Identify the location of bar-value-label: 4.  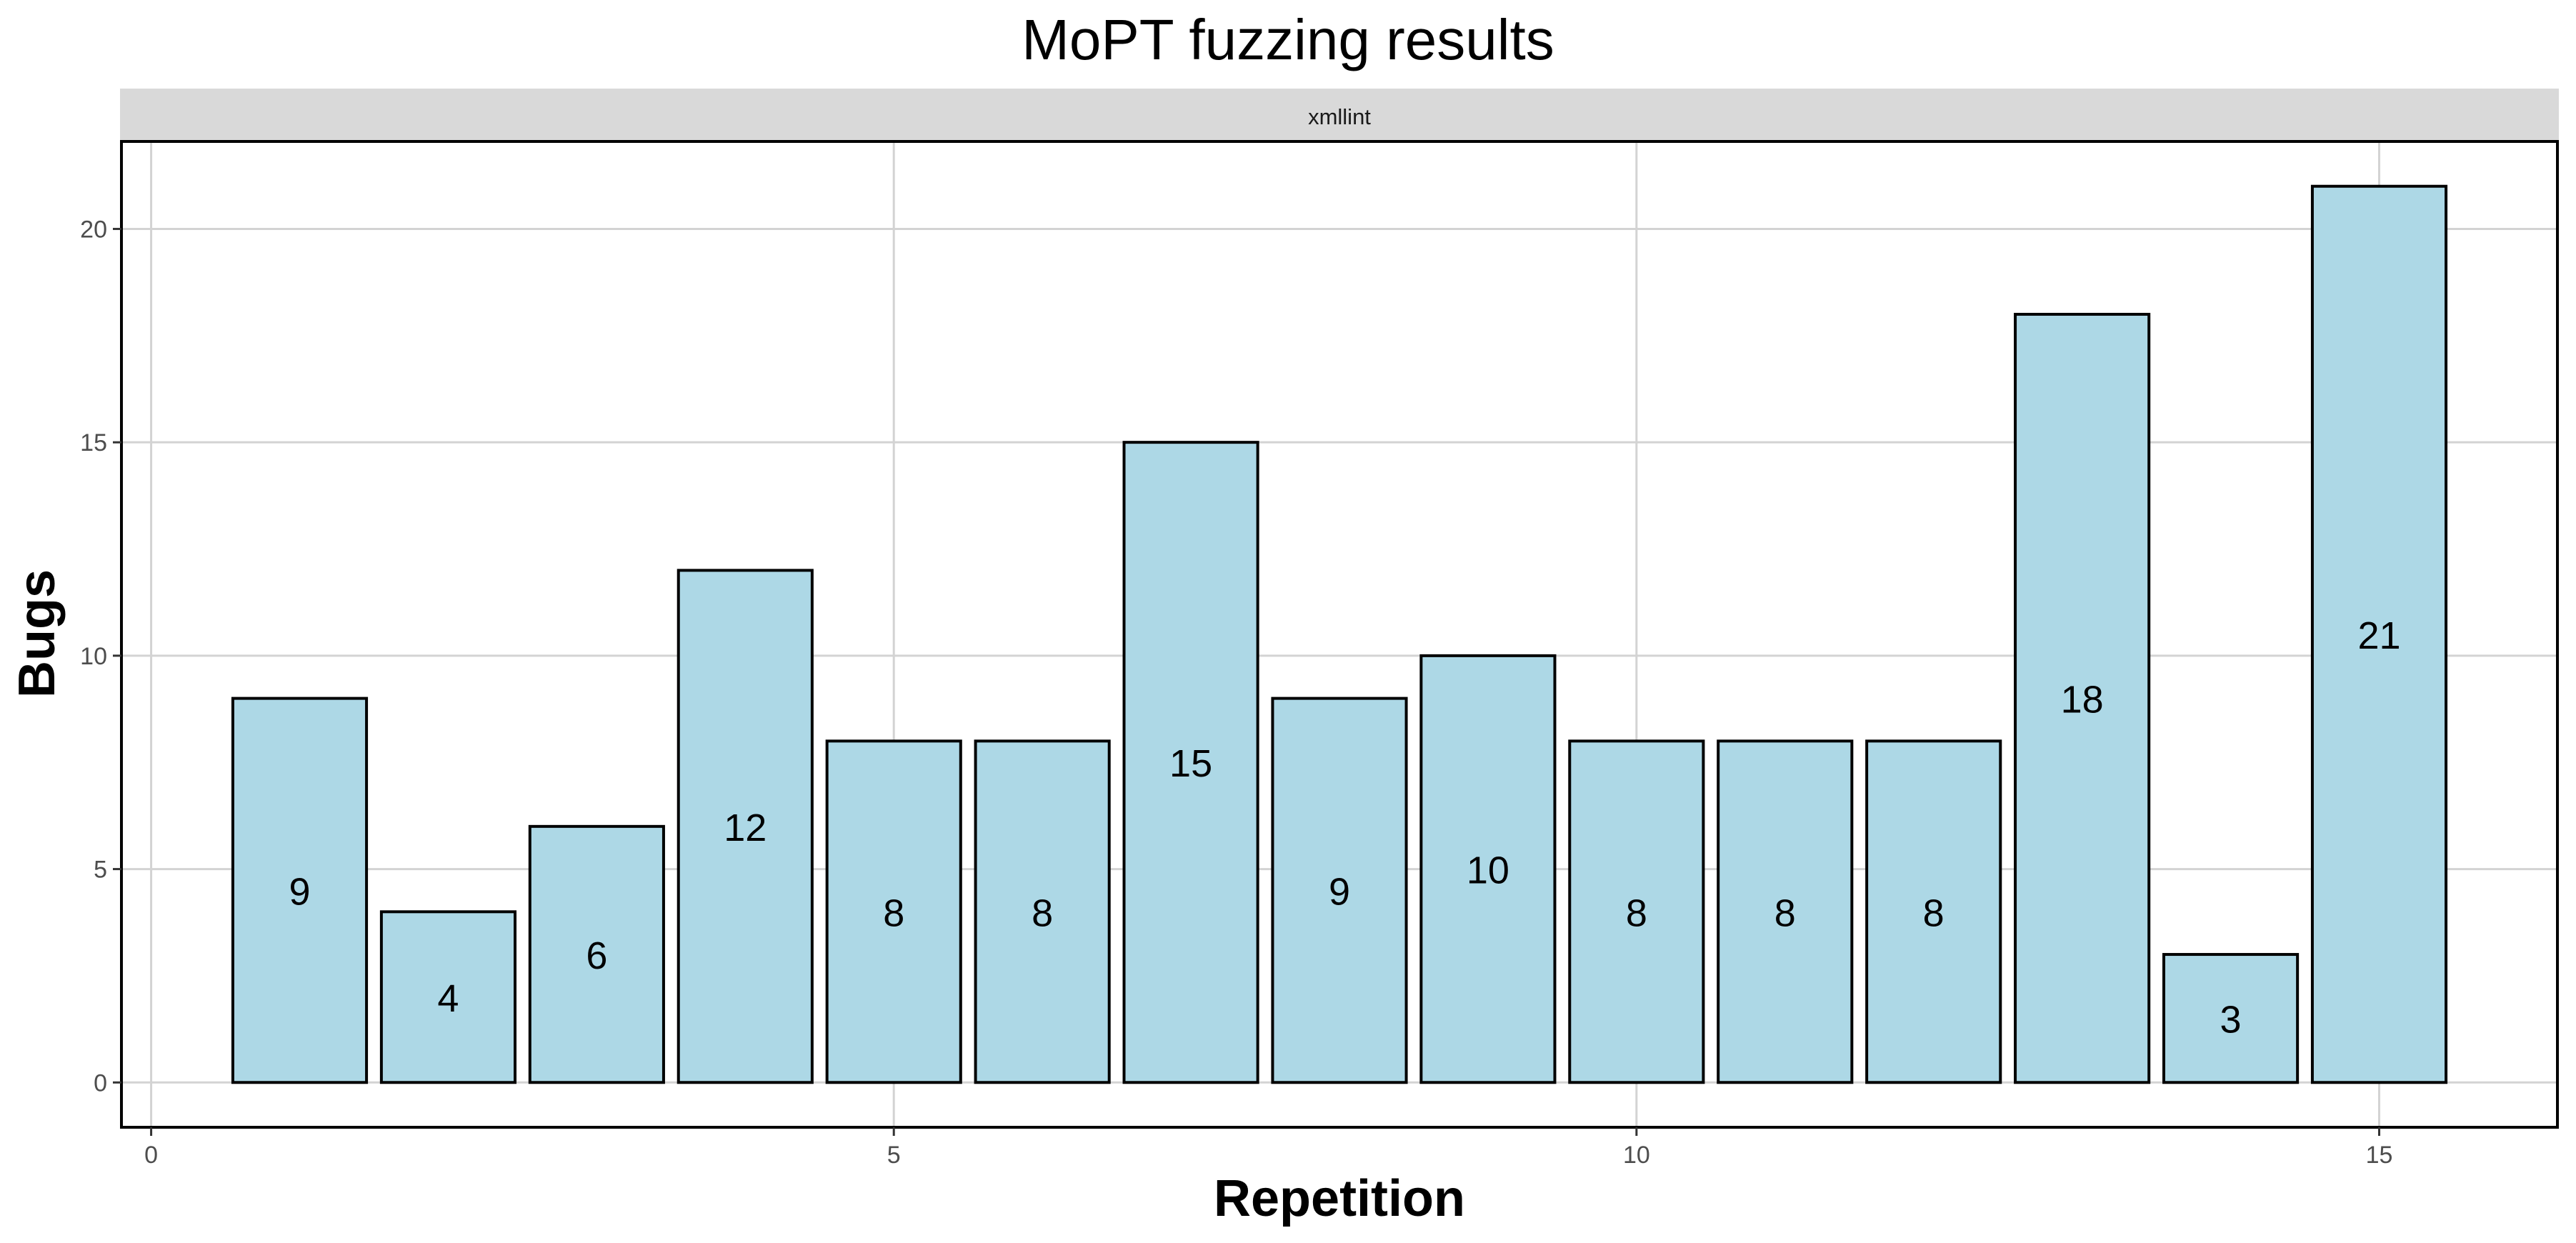
(448, 998).